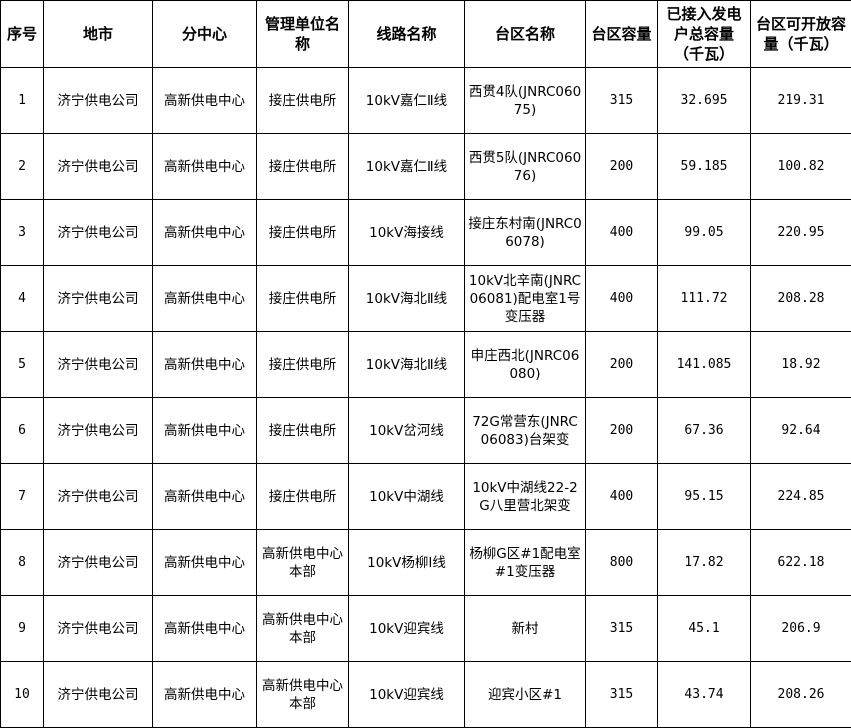 The image size is (851, 728). Describe the element at coordinates (704, 695) in the screenshot. I see `cell-connected-capacity: 43.74` at that location.